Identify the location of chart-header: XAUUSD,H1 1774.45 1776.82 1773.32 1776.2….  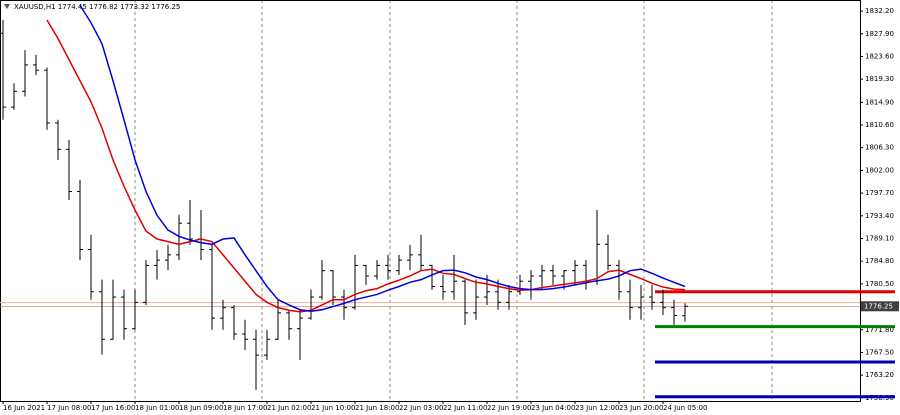
(97, 7).